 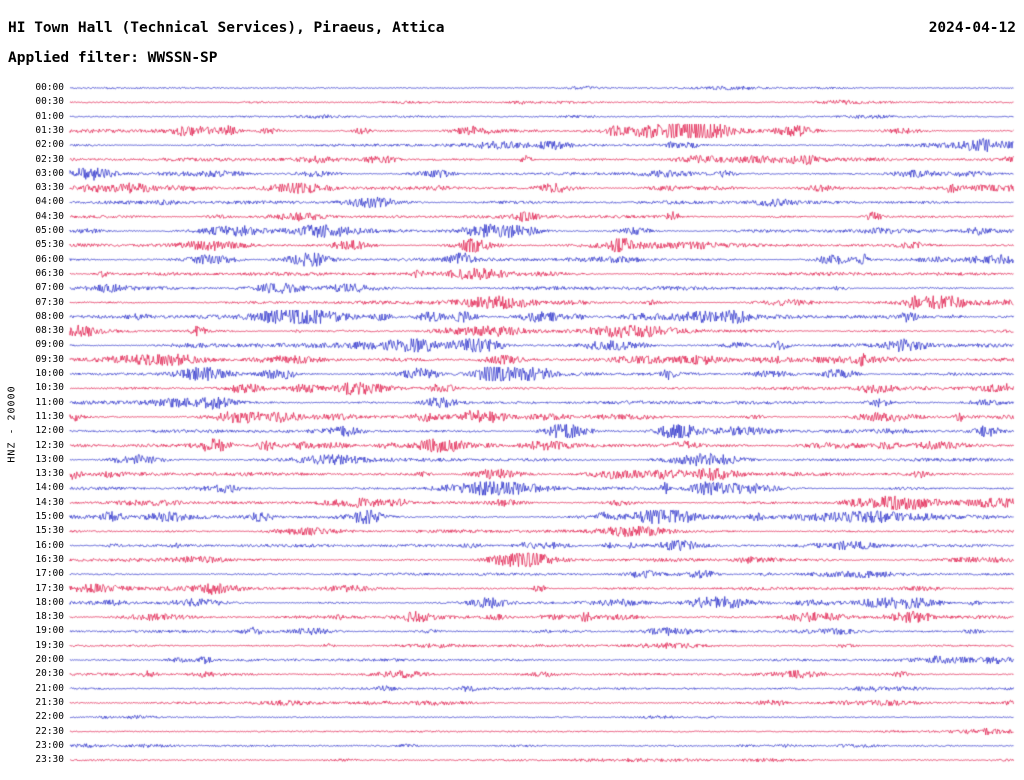 What do you see at coordinates (49, 745) in the screenshot?
I see `trace-time-label: 23:00` at bounding box center [49, 745].